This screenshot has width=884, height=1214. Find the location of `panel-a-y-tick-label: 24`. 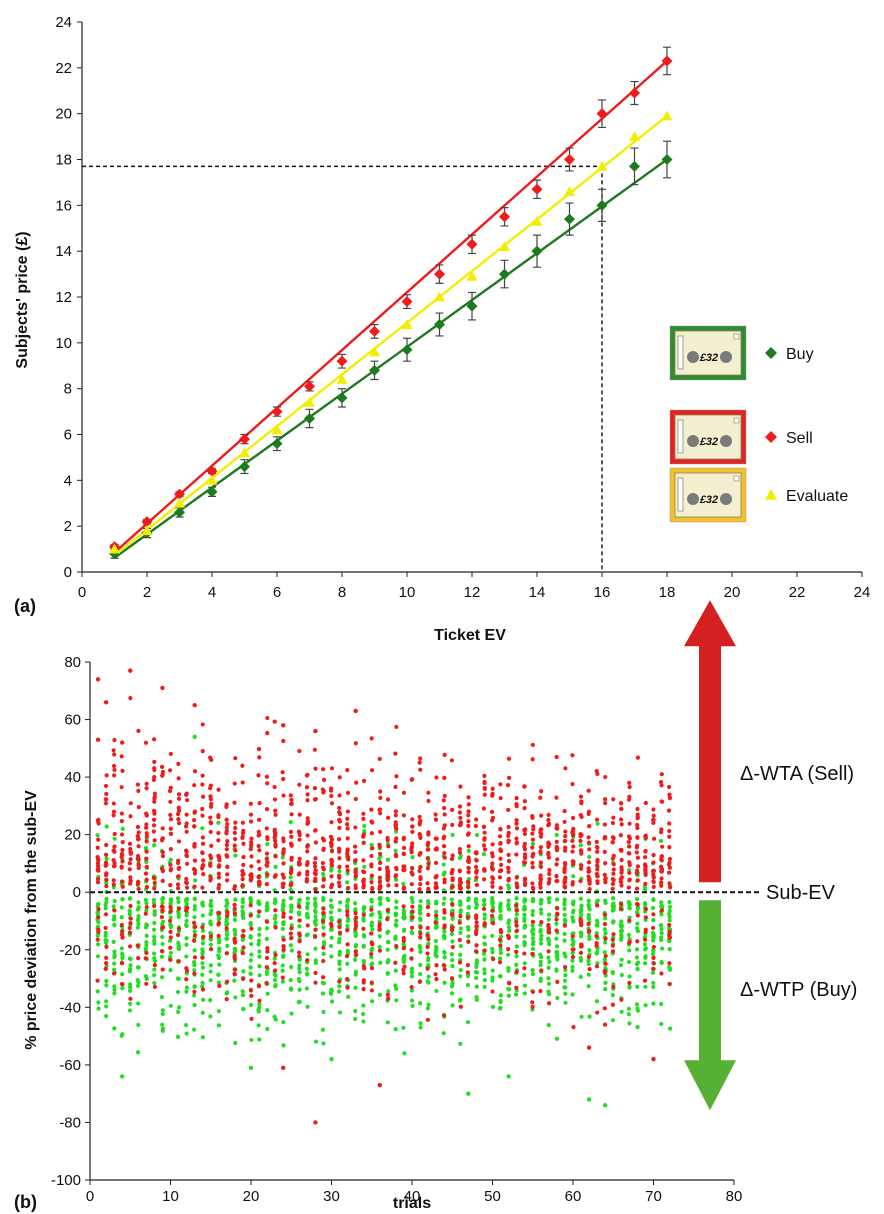

panel-a-y-tick-label: 24 is located at coordinates (63, 22).